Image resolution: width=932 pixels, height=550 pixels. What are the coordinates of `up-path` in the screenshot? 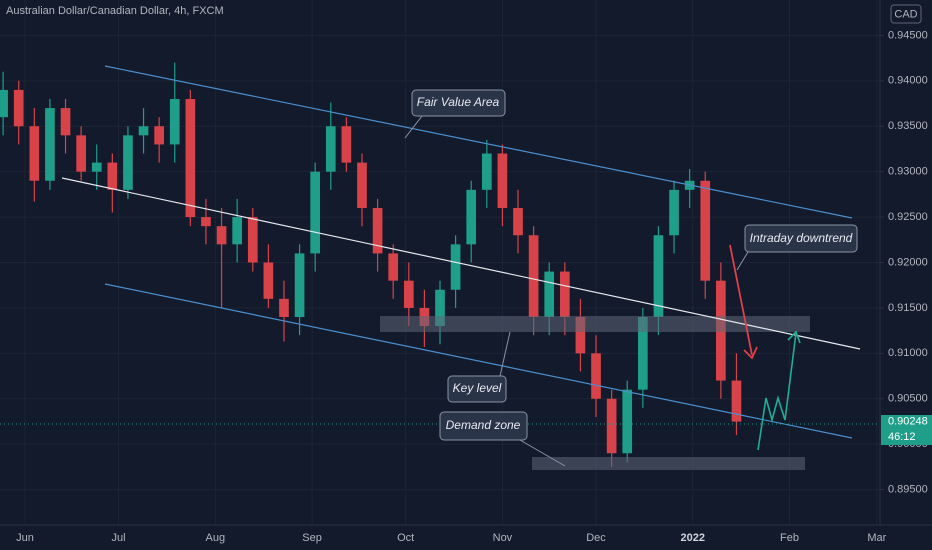 It's located at (777, 391).